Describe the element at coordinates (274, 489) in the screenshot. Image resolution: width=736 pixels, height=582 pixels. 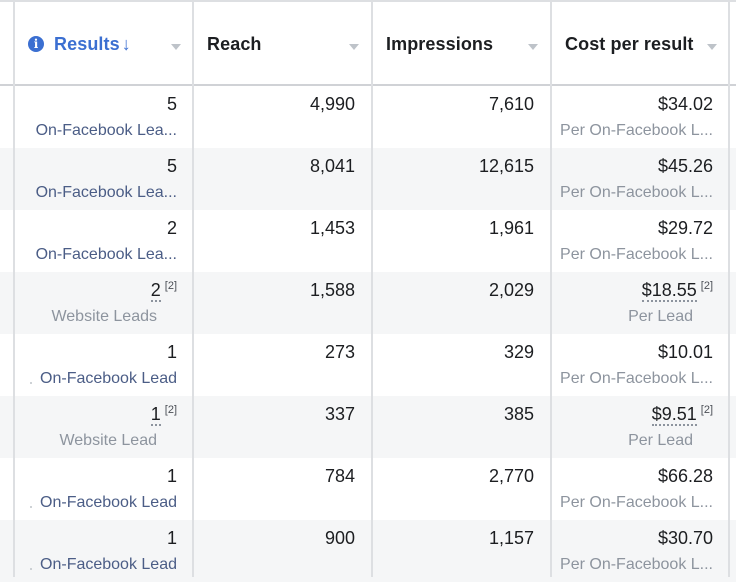
I see `reach-cell: 784` at that location.